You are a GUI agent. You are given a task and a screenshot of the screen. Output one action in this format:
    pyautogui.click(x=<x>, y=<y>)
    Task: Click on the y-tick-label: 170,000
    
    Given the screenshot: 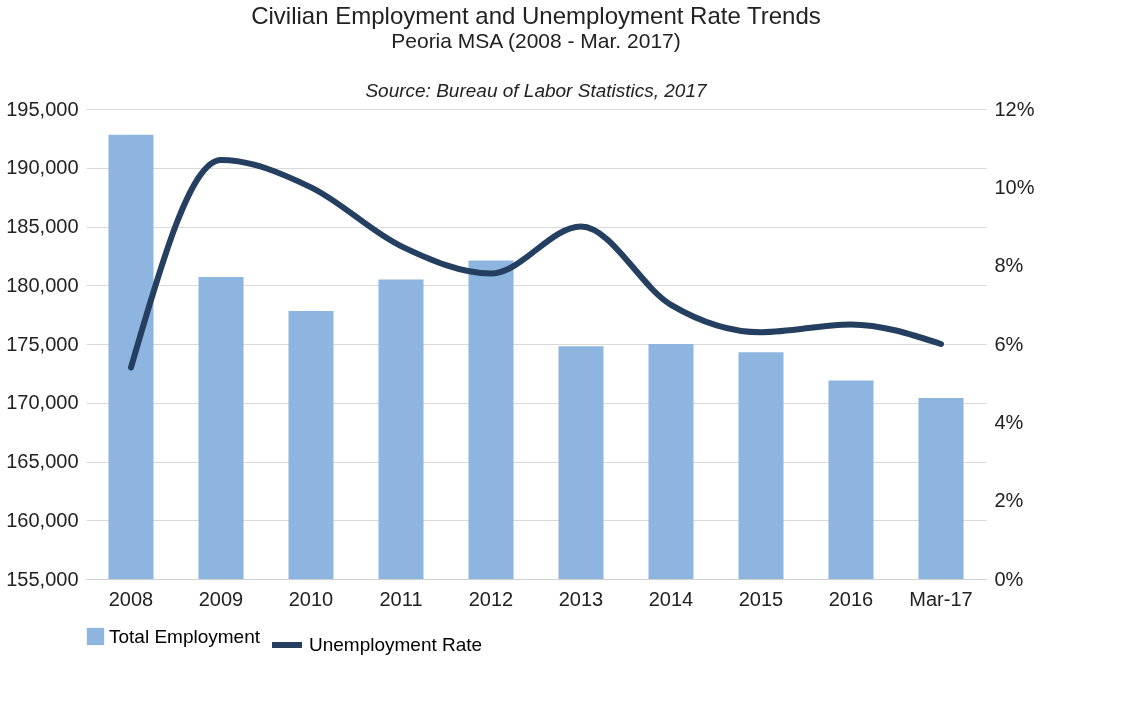 What is the action you would take?
    pyautogui.click(x=42, y=402)
    